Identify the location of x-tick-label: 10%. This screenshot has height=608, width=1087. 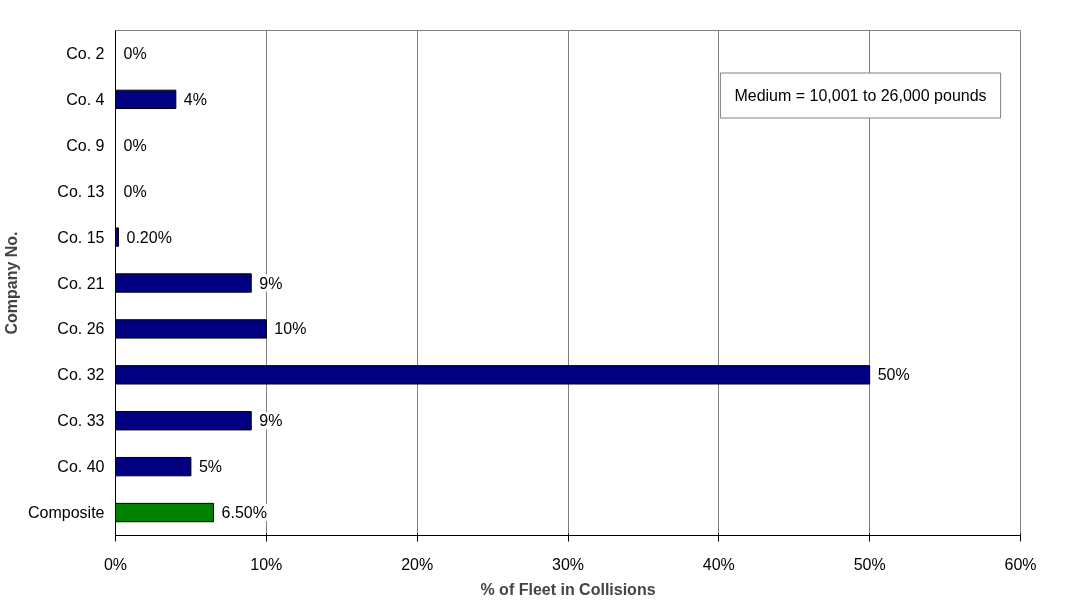
(266, 564).